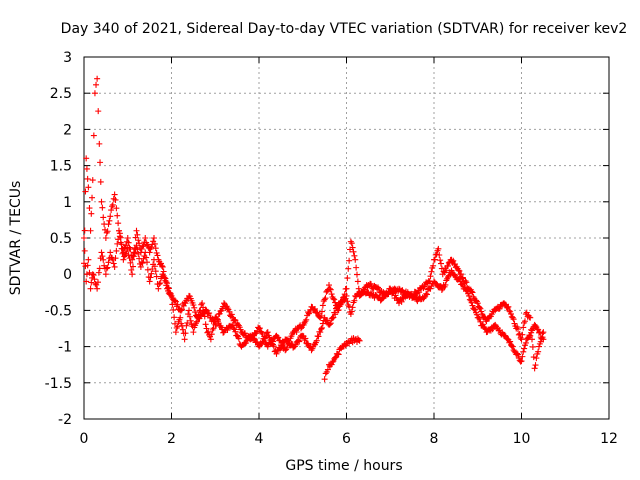 The height and width of the screenshot is (480, 640). I want to click on y-tick-label: 2.5, so click(61, 94).